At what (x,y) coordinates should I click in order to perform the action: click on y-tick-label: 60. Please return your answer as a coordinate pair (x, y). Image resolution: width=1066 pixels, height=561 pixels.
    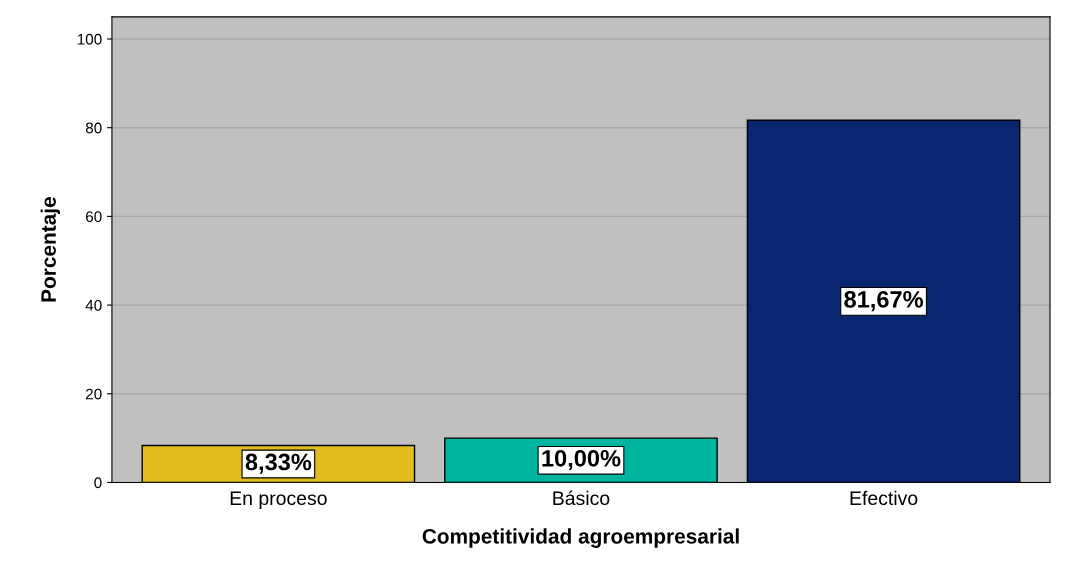
    Looking at the image, I should click on (93, 217).